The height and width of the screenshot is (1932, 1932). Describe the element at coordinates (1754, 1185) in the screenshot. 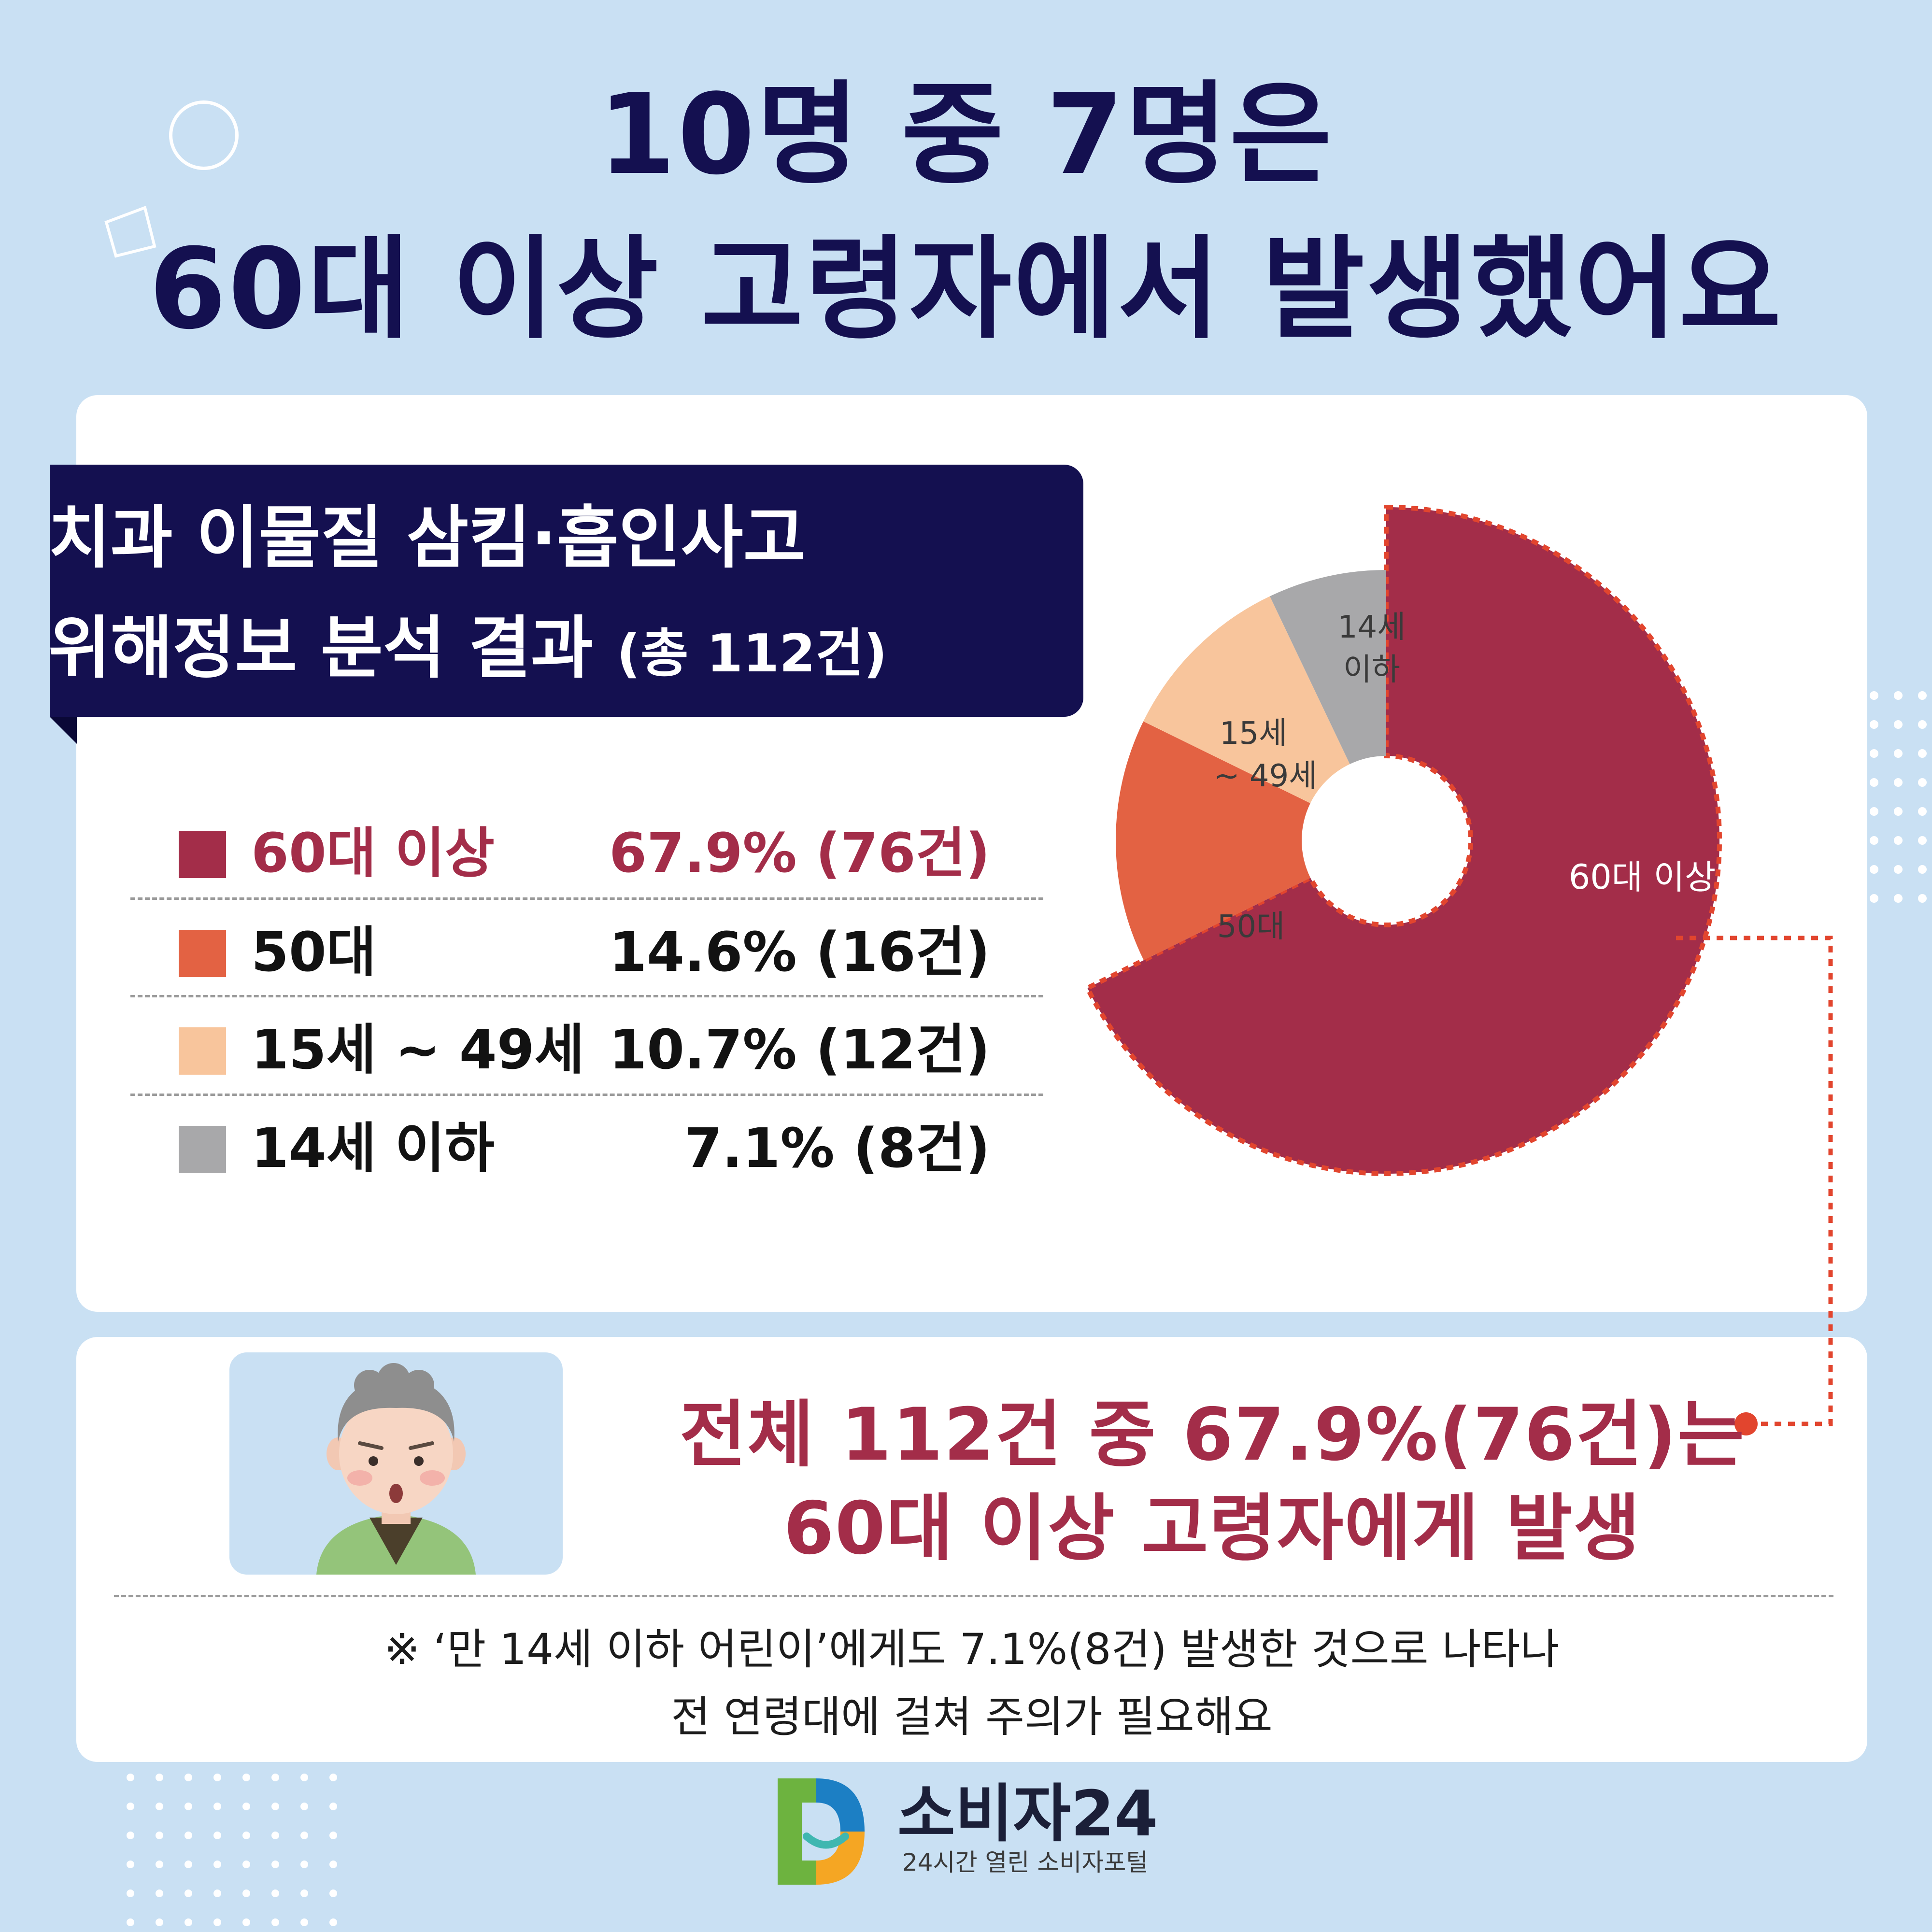

I see `callout-connector` at that location.